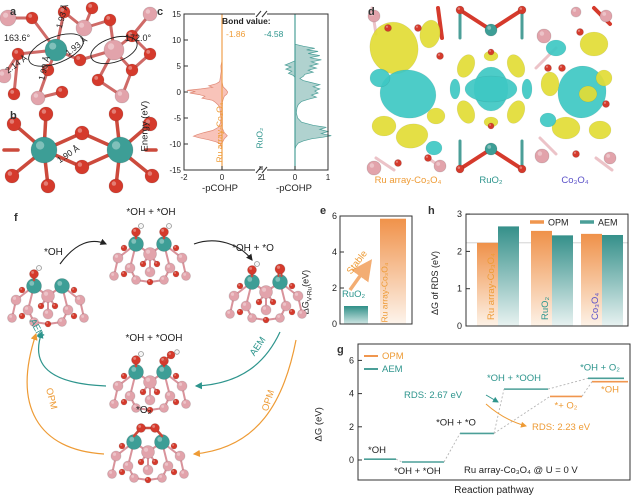 Image resolution: width=635 pixels, height=500 pixels. I want to click on bond-value-left: -1.86, so click(236, 34).